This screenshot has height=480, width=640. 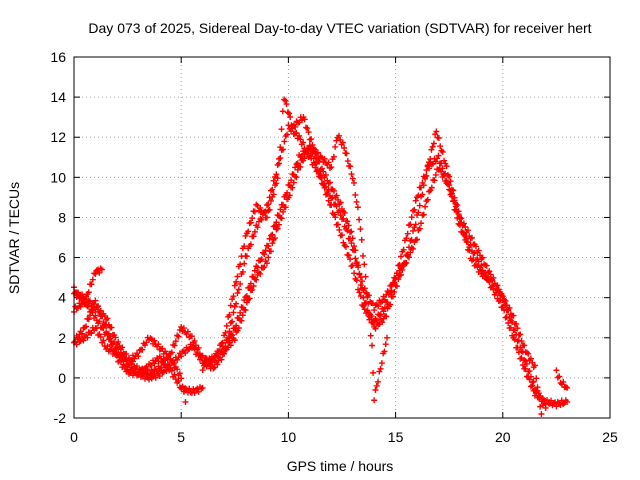 What do you see at coordinates (60, 418) in the screenshot?
I see `y-tick-label: -2` at bounding box center [60, 418].